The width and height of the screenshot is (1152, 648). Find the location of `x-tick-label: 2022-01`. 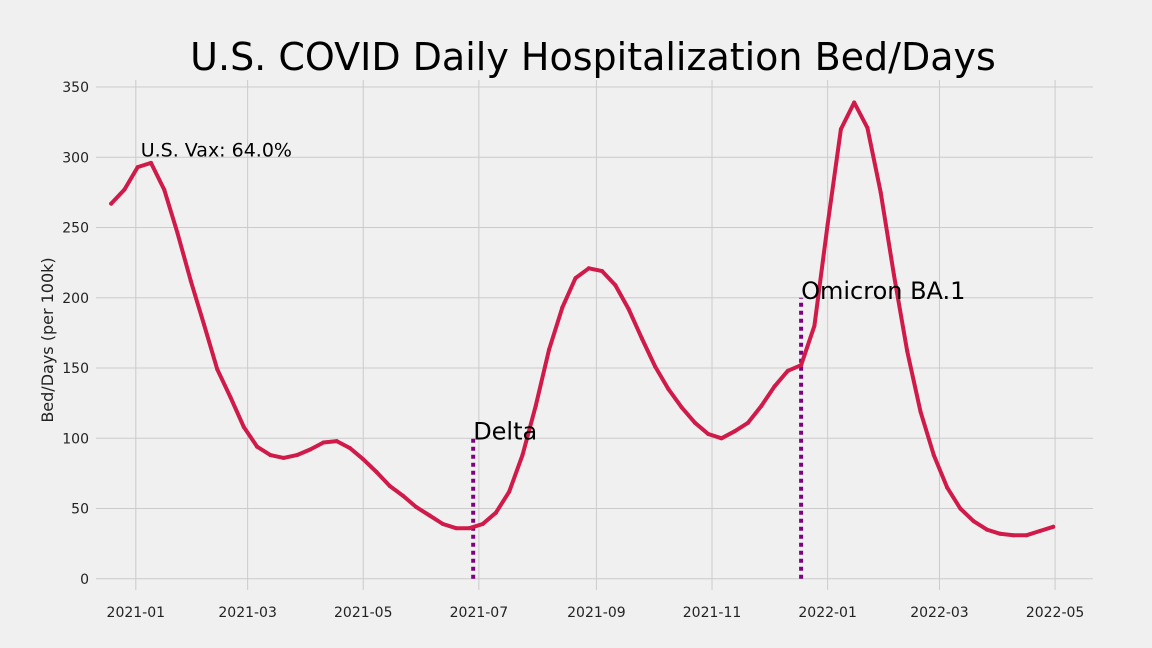

x-tick-label: 2022-01 is located at coordinates (827, 613).